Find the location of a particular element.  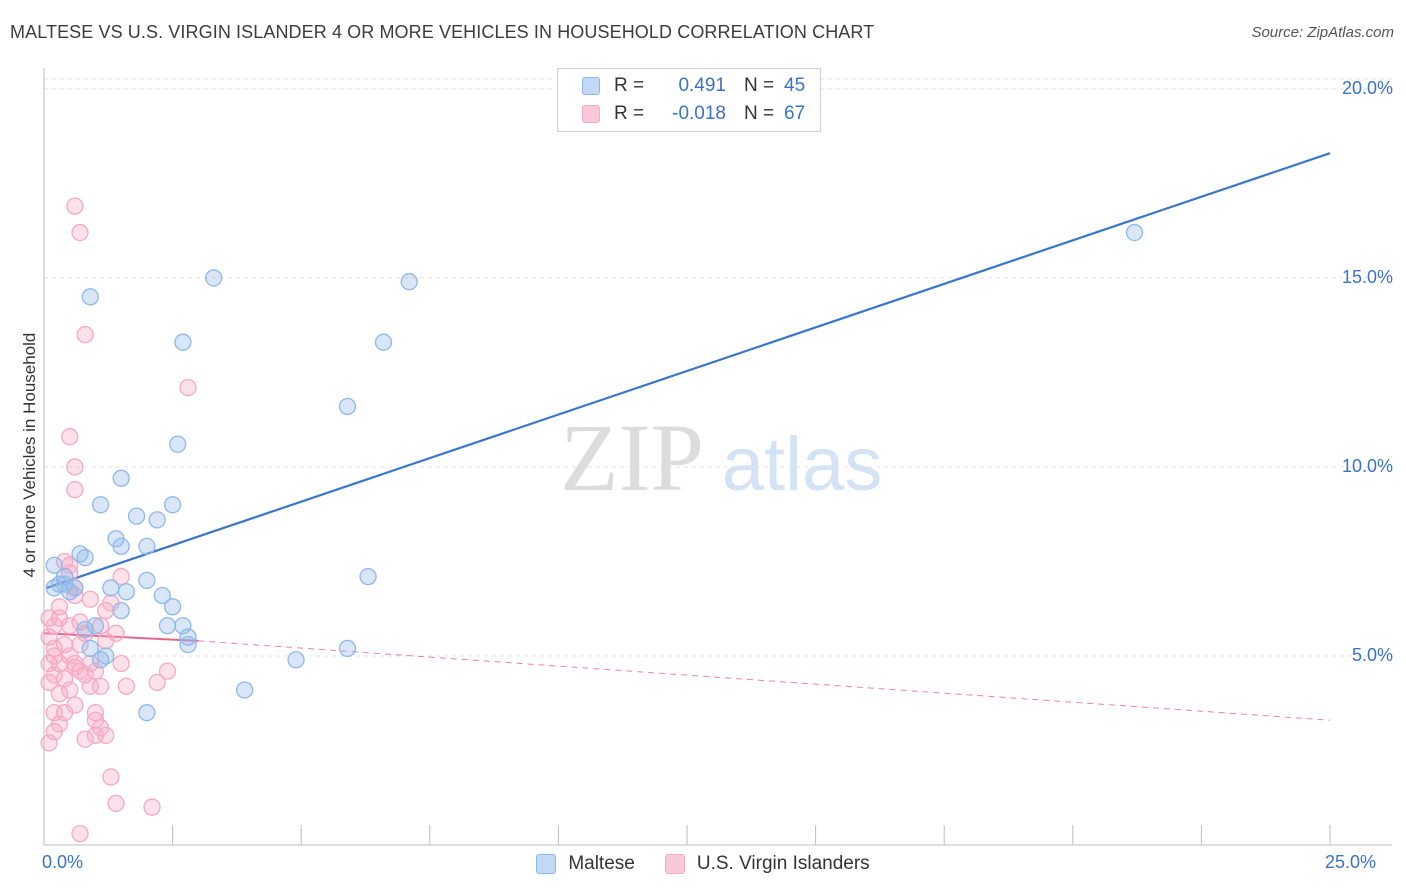

legend-swatch-virgin-islanders is located at coordinates (591, 114).